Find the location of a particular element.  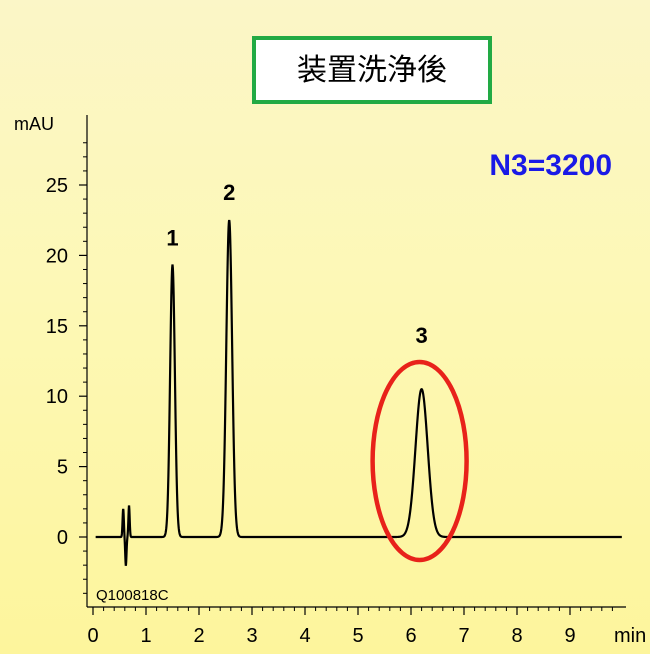

y-tick-label: 10 is located at coordinates (57, 397).